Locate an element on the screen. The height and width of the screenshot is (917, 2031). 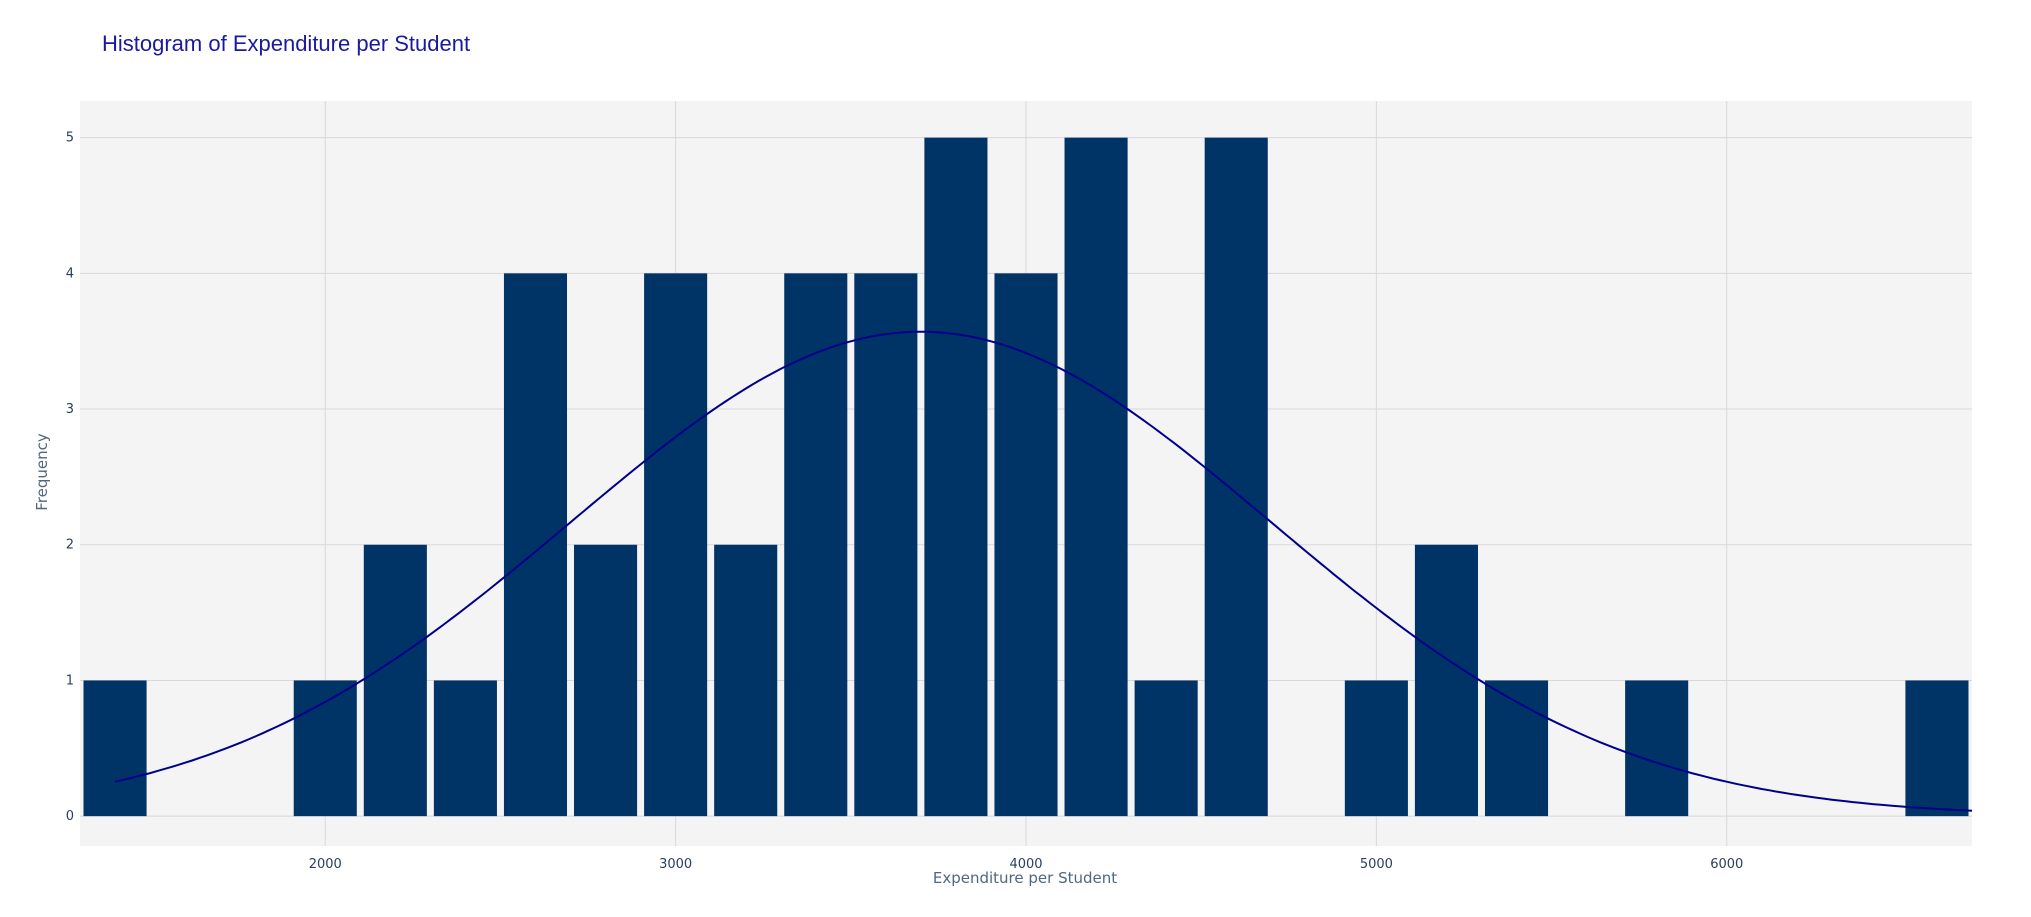
x-tick-label: 3000 is located at coordinates (675, 864).